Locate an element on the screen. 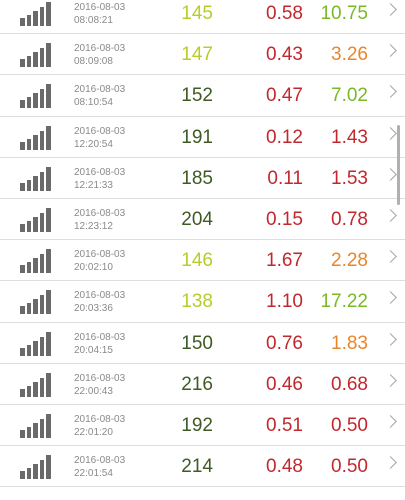  list-item: 2016-08-03 22:01:54 214 0.48 0.50 is located at coordinates (202, 467).